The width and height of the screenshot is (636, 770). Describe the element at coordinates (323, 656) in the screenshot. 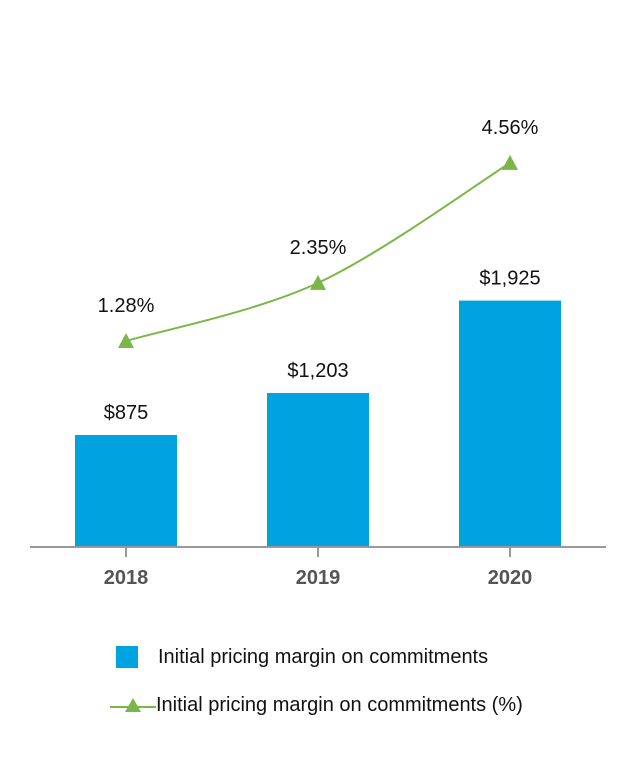

I see `legend-bar-label: Initial pricing margin on commitments` at that location.